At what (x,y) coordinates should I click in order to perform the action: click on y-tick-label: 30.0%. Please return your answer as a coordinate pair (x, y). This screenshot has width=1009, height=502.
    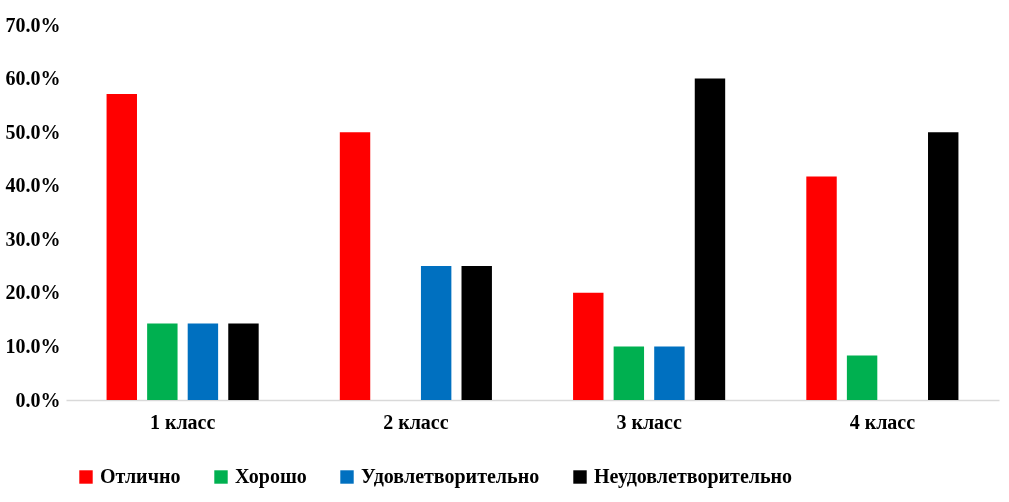
    Looking at the image, I should click on (33, 238).